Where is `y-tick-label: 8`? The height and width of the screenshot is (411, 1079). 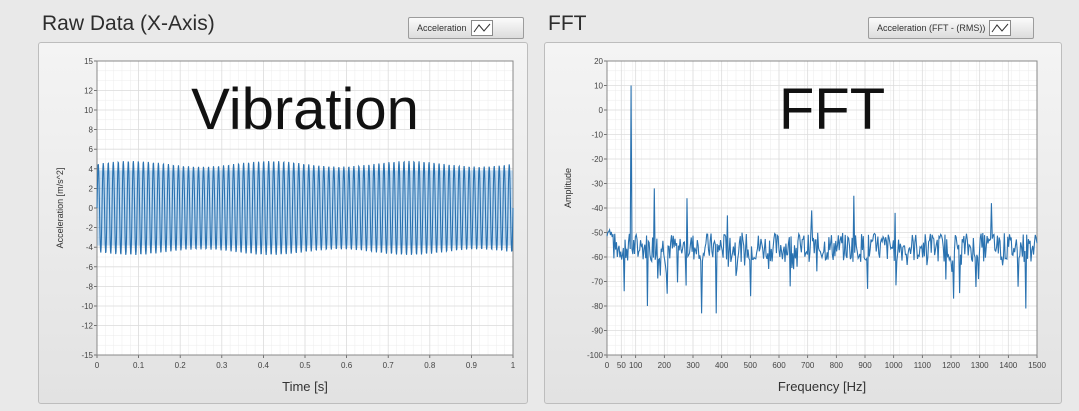 y-tick-label: 8 is located at coordinates (91, 130).